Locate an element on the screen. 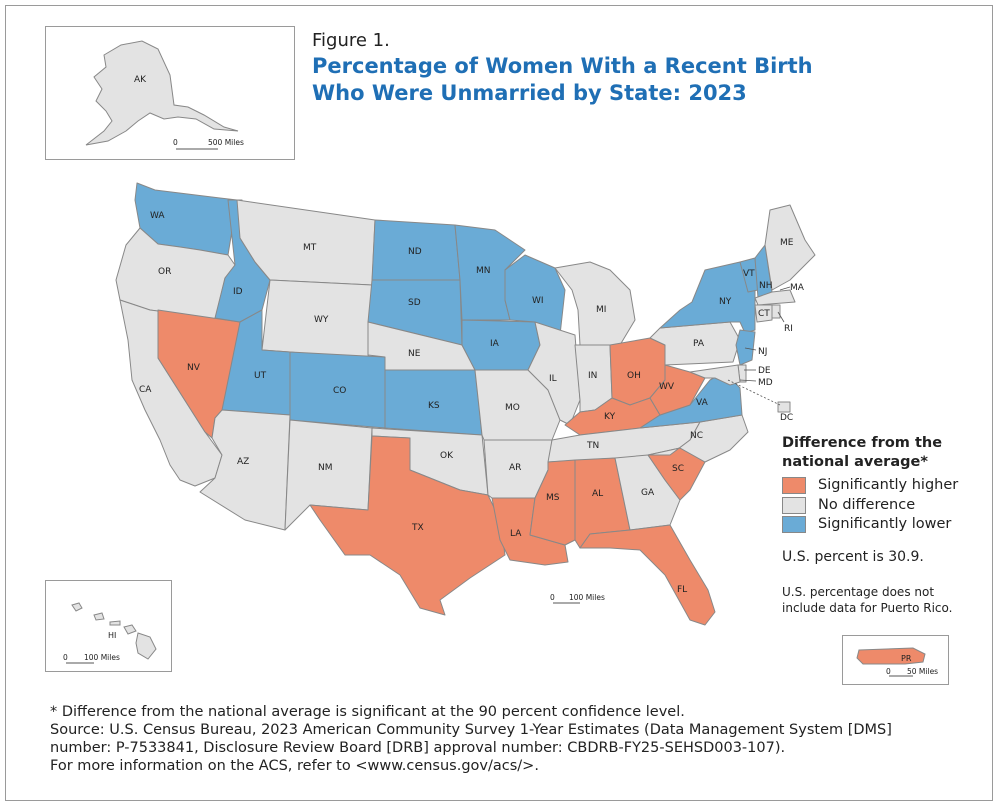 The height and width of the screenshot is (808, 1000). state-label-VT: VT is located at coordinates (749, 274).